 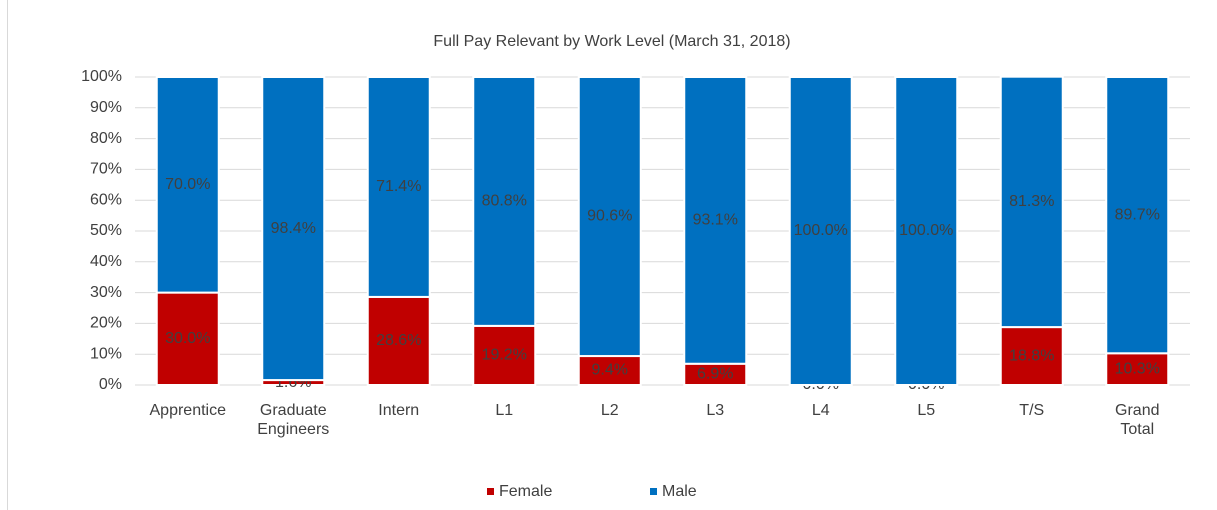 What do you see at coordinates (106, 107) in the screenshot?
I see `y-tick-label: 90%` at bounding box center [106, 107].